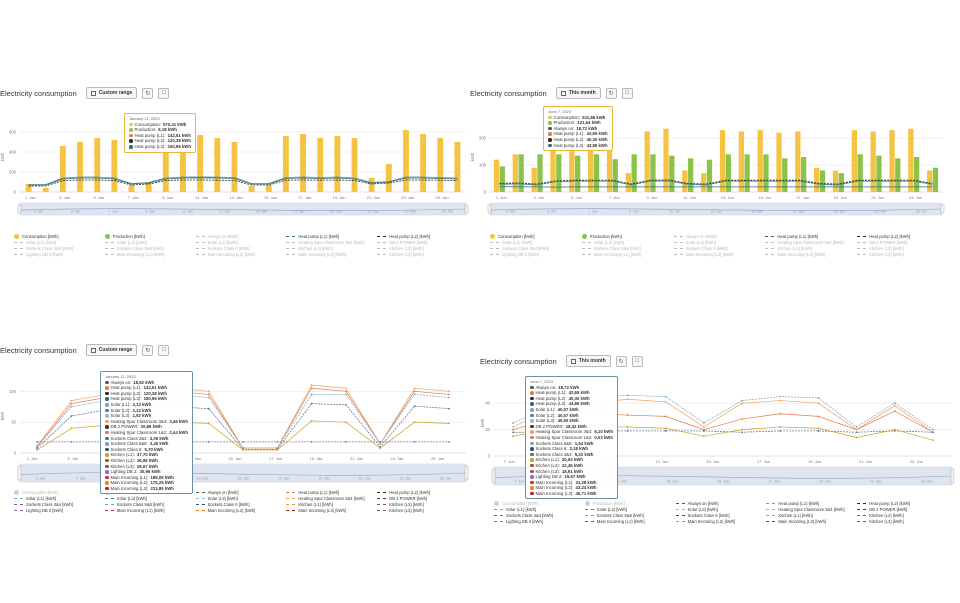 The height and width of the screenshot is (603, 960). What do you see at coordinates (567, 117) in the screenshot?
I see `tooltip-label: Consumption:` at bounding box center [567, 117].